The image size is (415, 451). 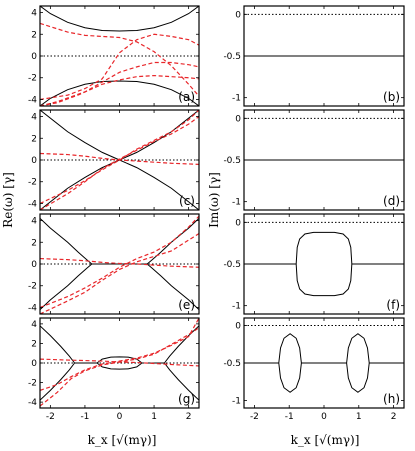 I want to click on right-x-axis-label: k_x [√(mγ)], so click(x=325, y=440).